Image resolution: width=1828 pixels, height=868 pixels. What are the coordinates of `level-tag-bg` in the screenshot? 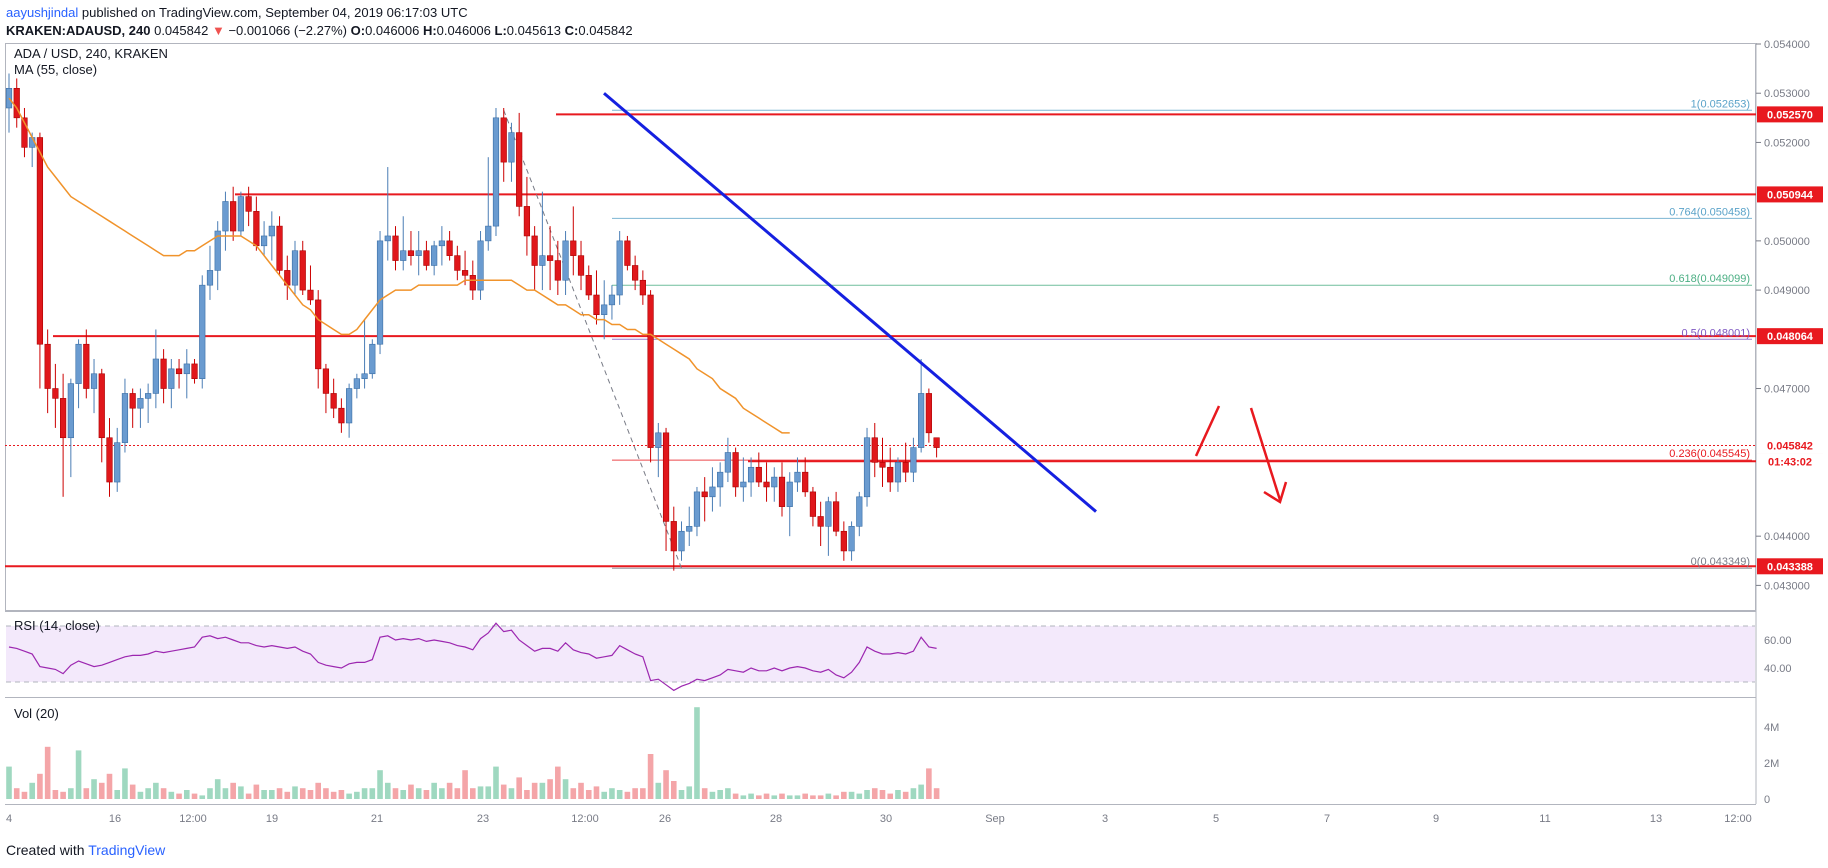 It's located at (1790, 566).